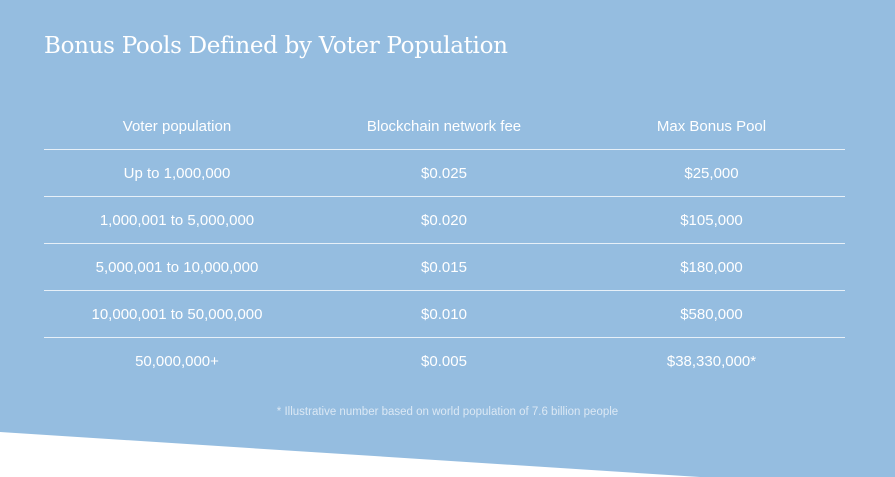 This screenshot has height=477, width=895. What do you see at coordinates (177, 220) in the screenshot?
I see `cell-voter-population: 1,000,001 to 5,000,000` at bounding box center [177, 220].